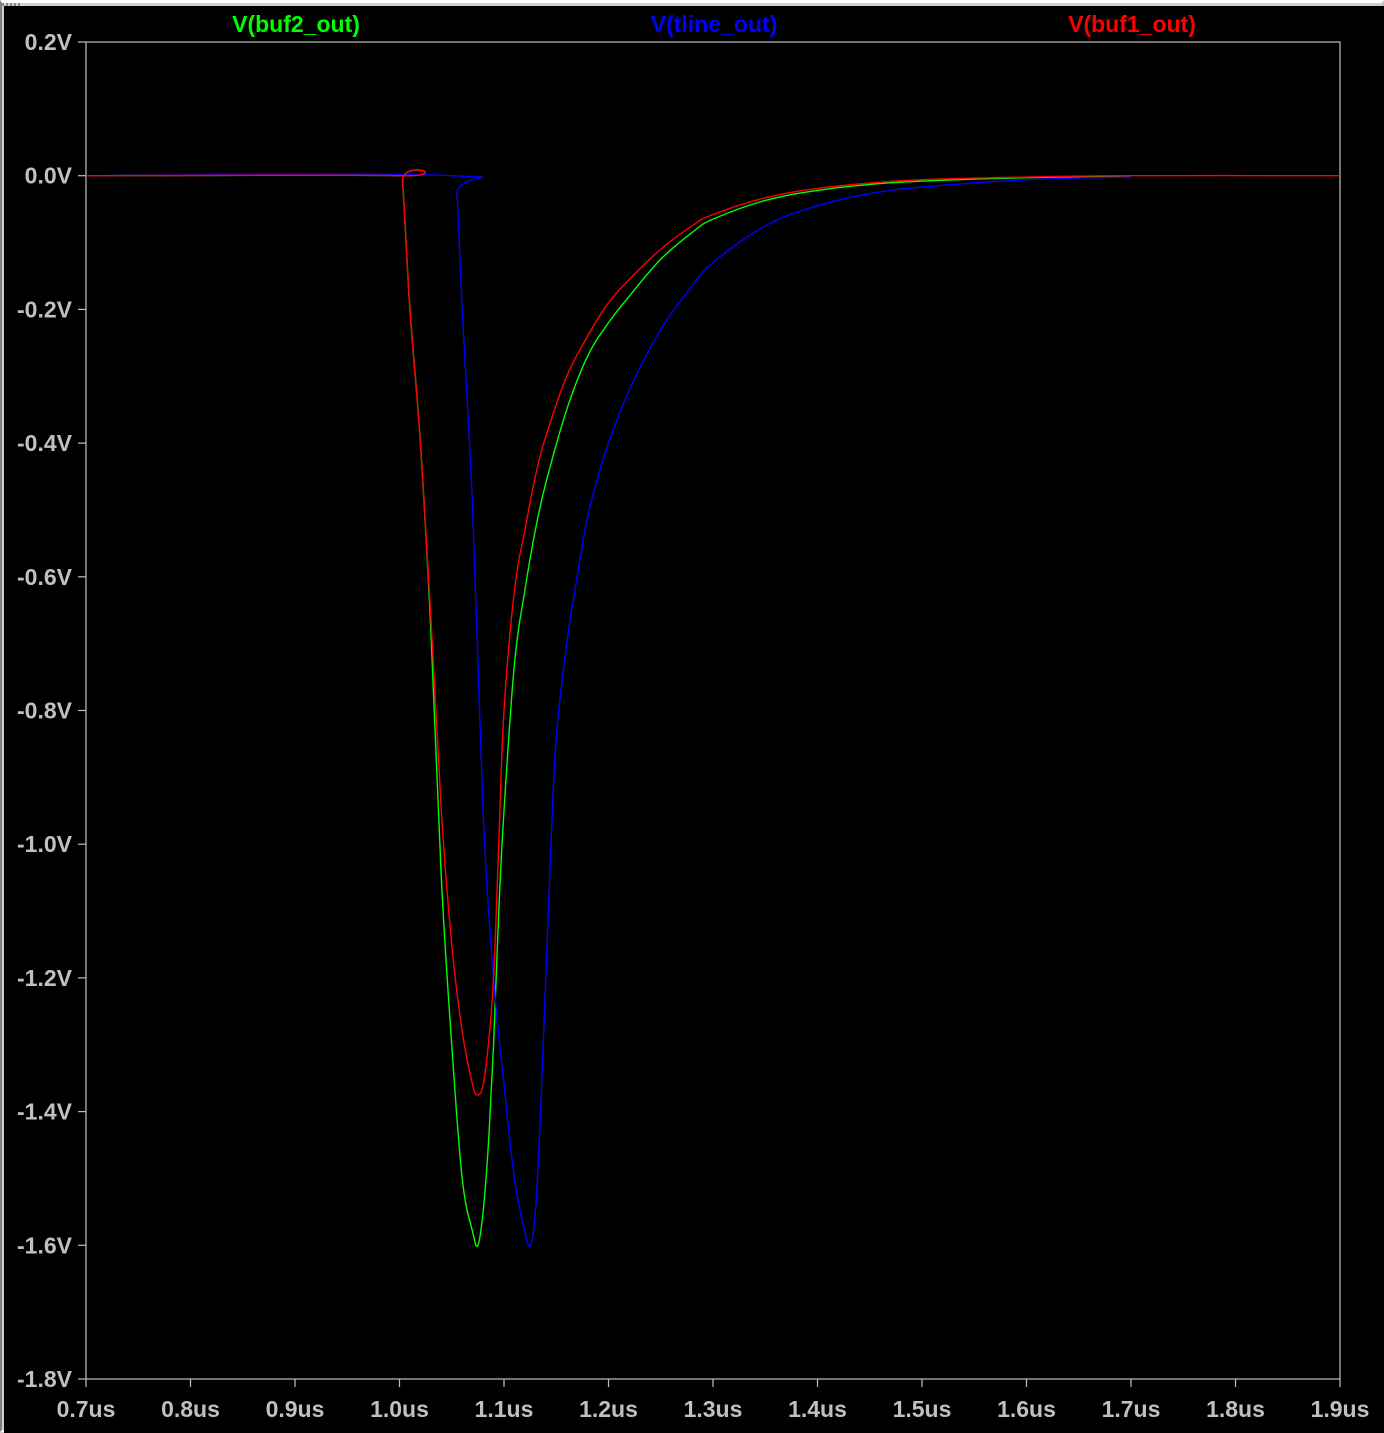 This screenshot has width=1384, height=1433. Describe the element at coordinates (1235, 1409) in the screenshot. I see `x-tick-label: 1.8us` at that location.